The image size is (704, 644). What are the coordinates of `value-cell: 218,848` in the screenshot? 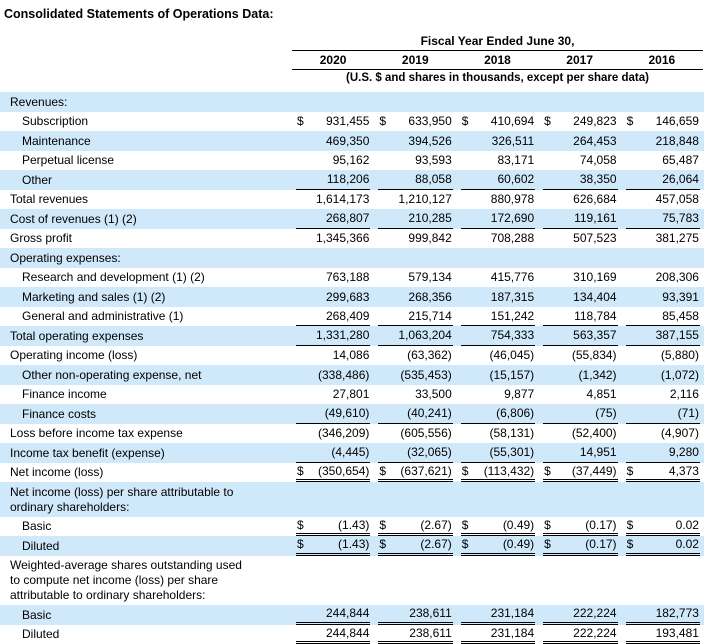 It's located at (663, 141).